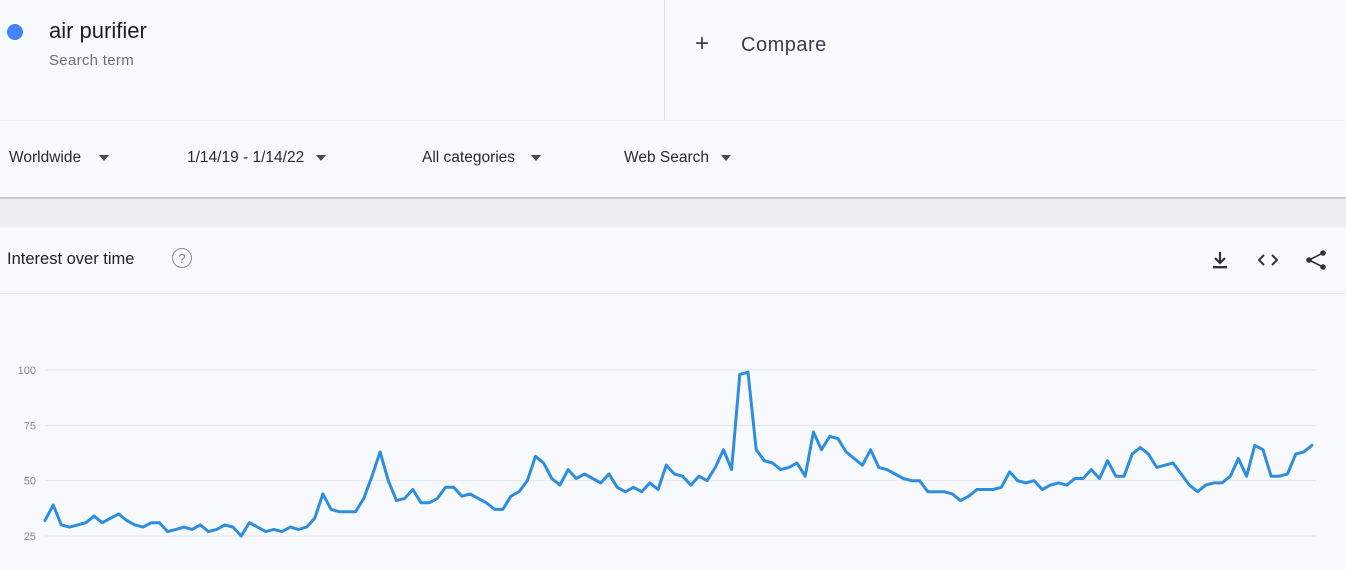 The height and width of the screenshot is (570, 1346). I want to click on date-range-dropdown: 1/14/19 - 1/14/22, so click(257, 158).